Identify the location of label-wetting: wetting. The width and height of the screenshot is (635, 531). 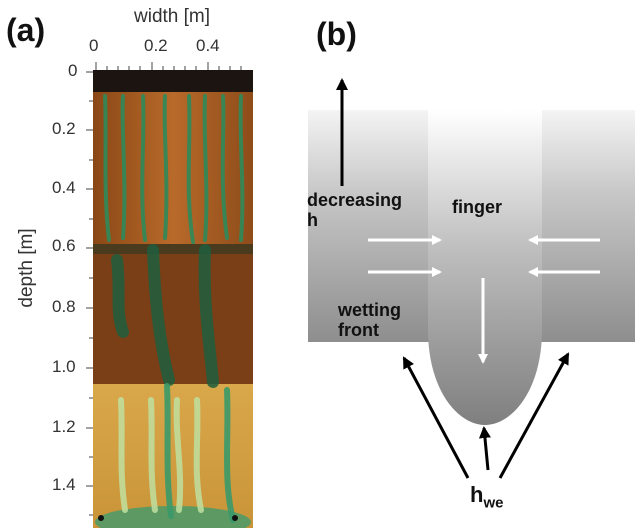
(369, 310).